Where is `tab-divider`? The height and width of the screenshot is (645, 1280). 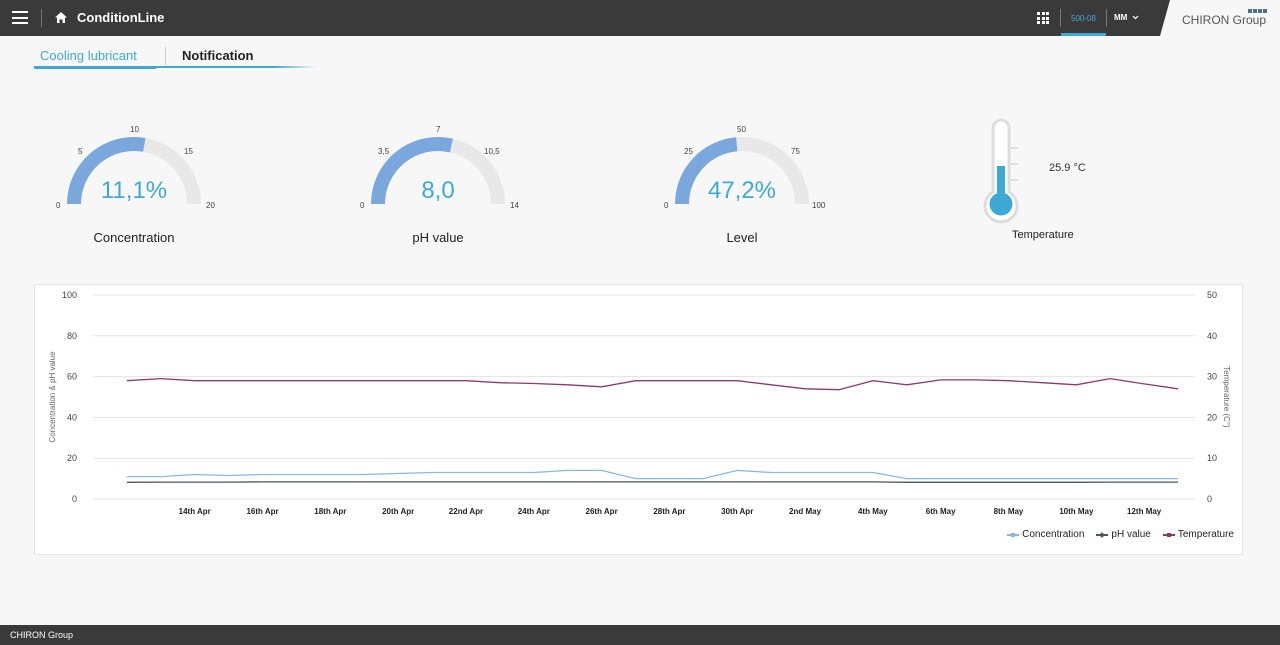 tab-divider is located at coordinates (165, 56).